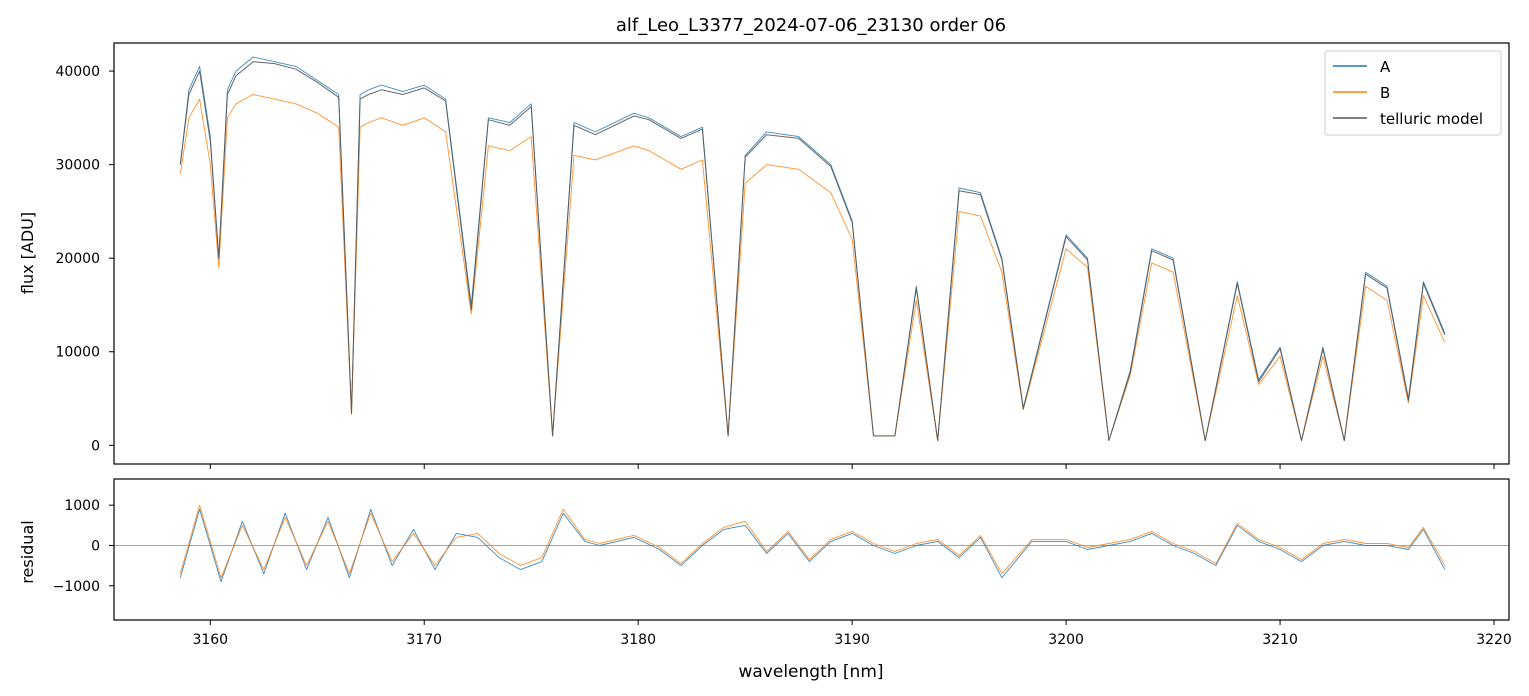  I want to click on residual-series-a, so click(812, 545).